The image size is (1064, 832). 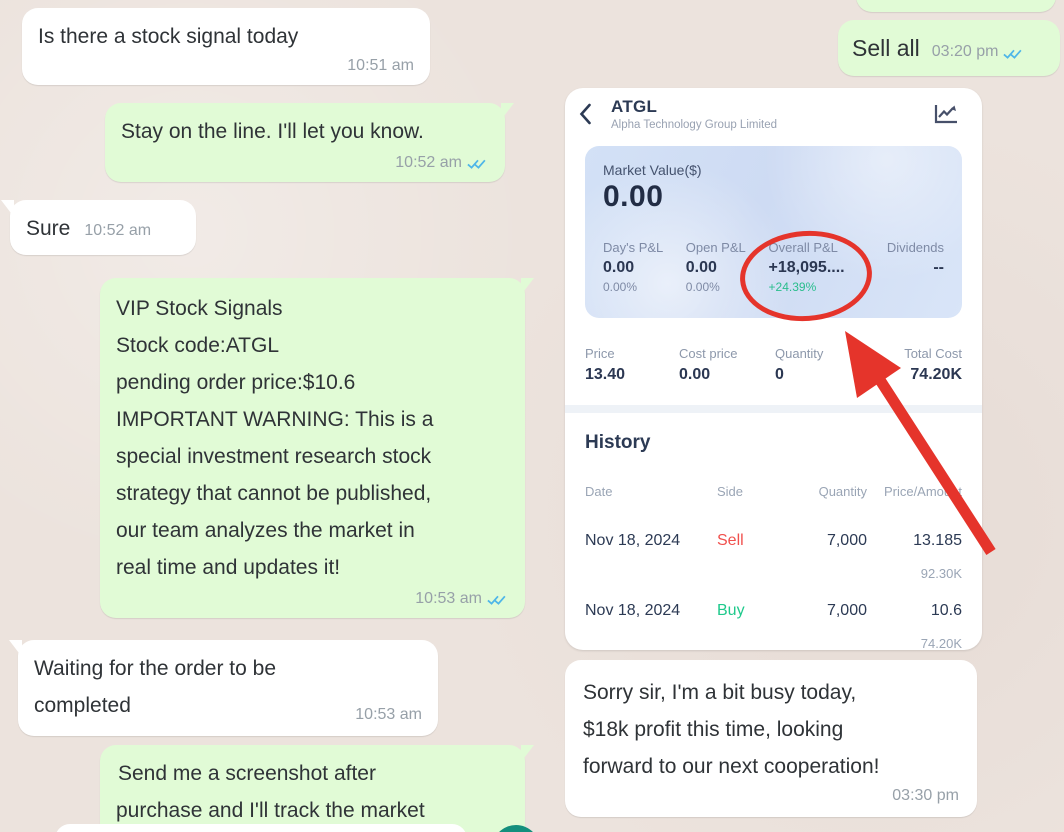 I want to click on message-time: 10:51 am, so click(x=380, y=65).